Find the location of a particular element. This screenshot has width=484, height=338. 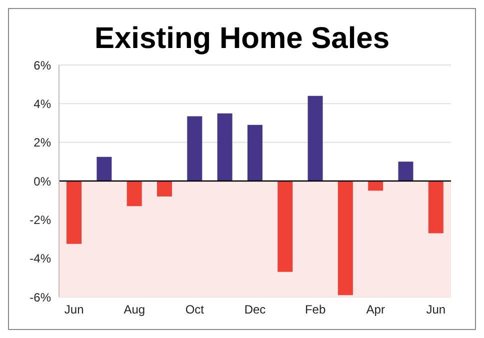

y-tick-label: -2% is located at coordinates (41, 219).